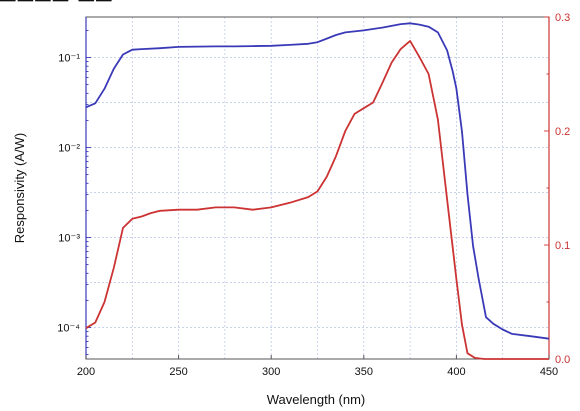 Image resolution: width=580 pixels, height=411 pixels. What do you see at coordinates (562, 360) in the screenshot?
I see `right-tick-label: 0.0` at bounding box center [562, 360].